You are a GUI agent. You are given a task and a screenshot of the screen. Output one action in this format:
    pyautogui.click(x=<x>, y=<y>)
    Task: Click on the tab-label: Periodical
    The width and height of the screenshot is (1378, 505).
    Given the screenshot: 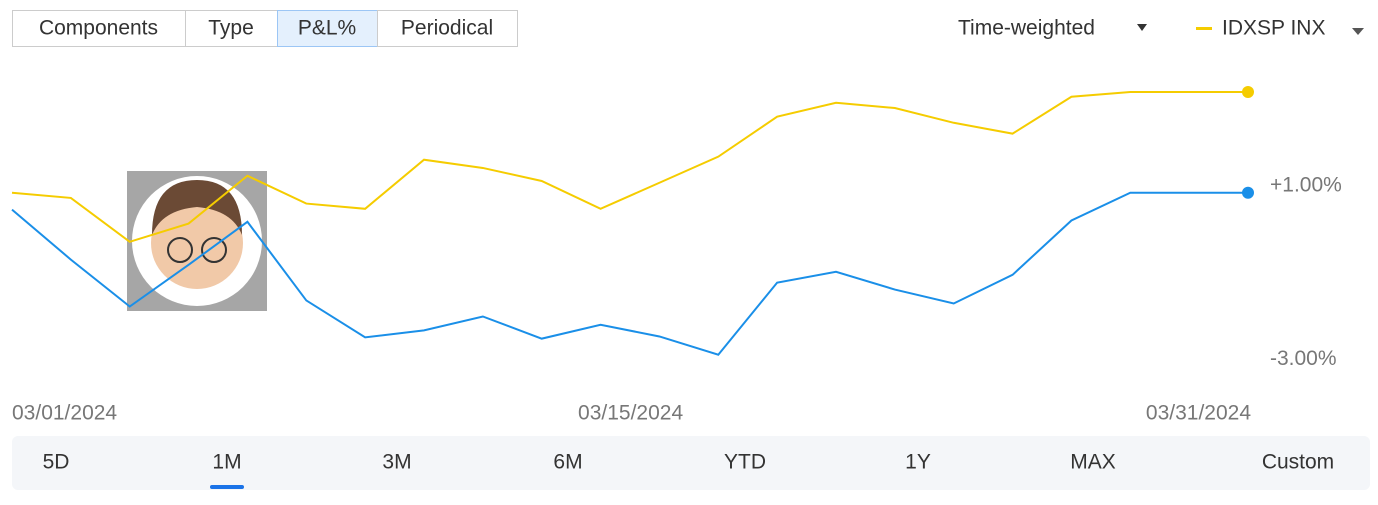 What is the action you would take?
    pyautogui.click(x=447, y=28)
    